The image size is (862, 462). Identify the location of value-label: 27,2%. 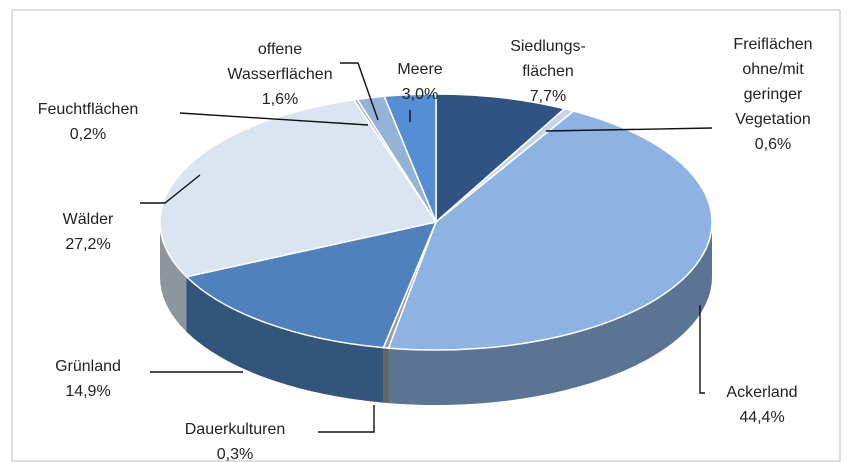
(87, 244).